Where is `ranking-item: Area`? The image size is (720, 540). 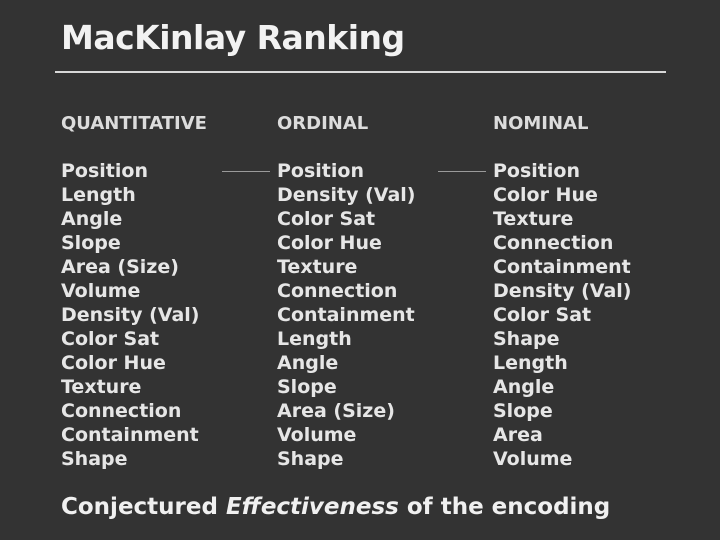
ranking-item: Area is located at coordinates (518, 435).